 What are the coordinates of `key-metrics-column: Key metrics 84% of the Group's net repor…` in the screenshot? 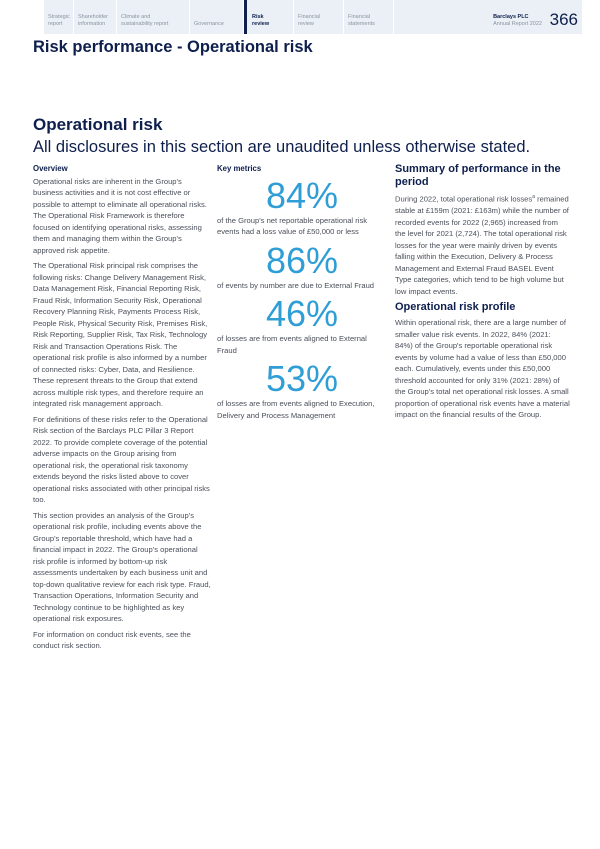 It's located at (302, 294).